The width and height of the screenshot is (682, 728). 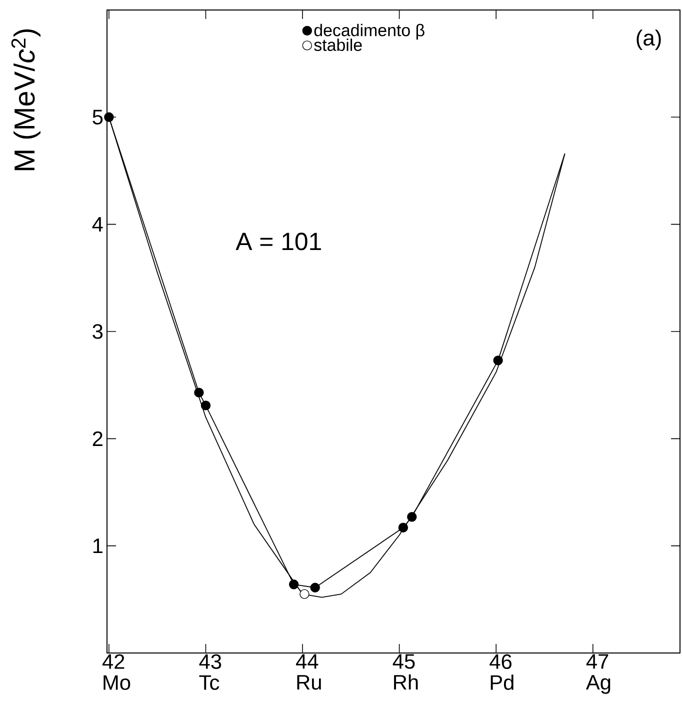 What do you see at coordinates (369, 32) in the screenshot?
I see `legend-label: decadimento β` at bounding box center [369, 32].